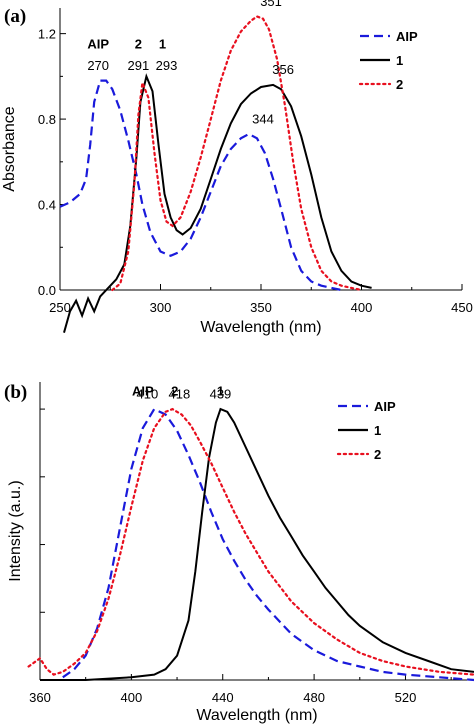 The width and height of the screenshot is (474, 724). Describe the element at coordinates (15, 530) in the screenshot. I see `y-axis-title: Intensity (a.u.)` at that location.